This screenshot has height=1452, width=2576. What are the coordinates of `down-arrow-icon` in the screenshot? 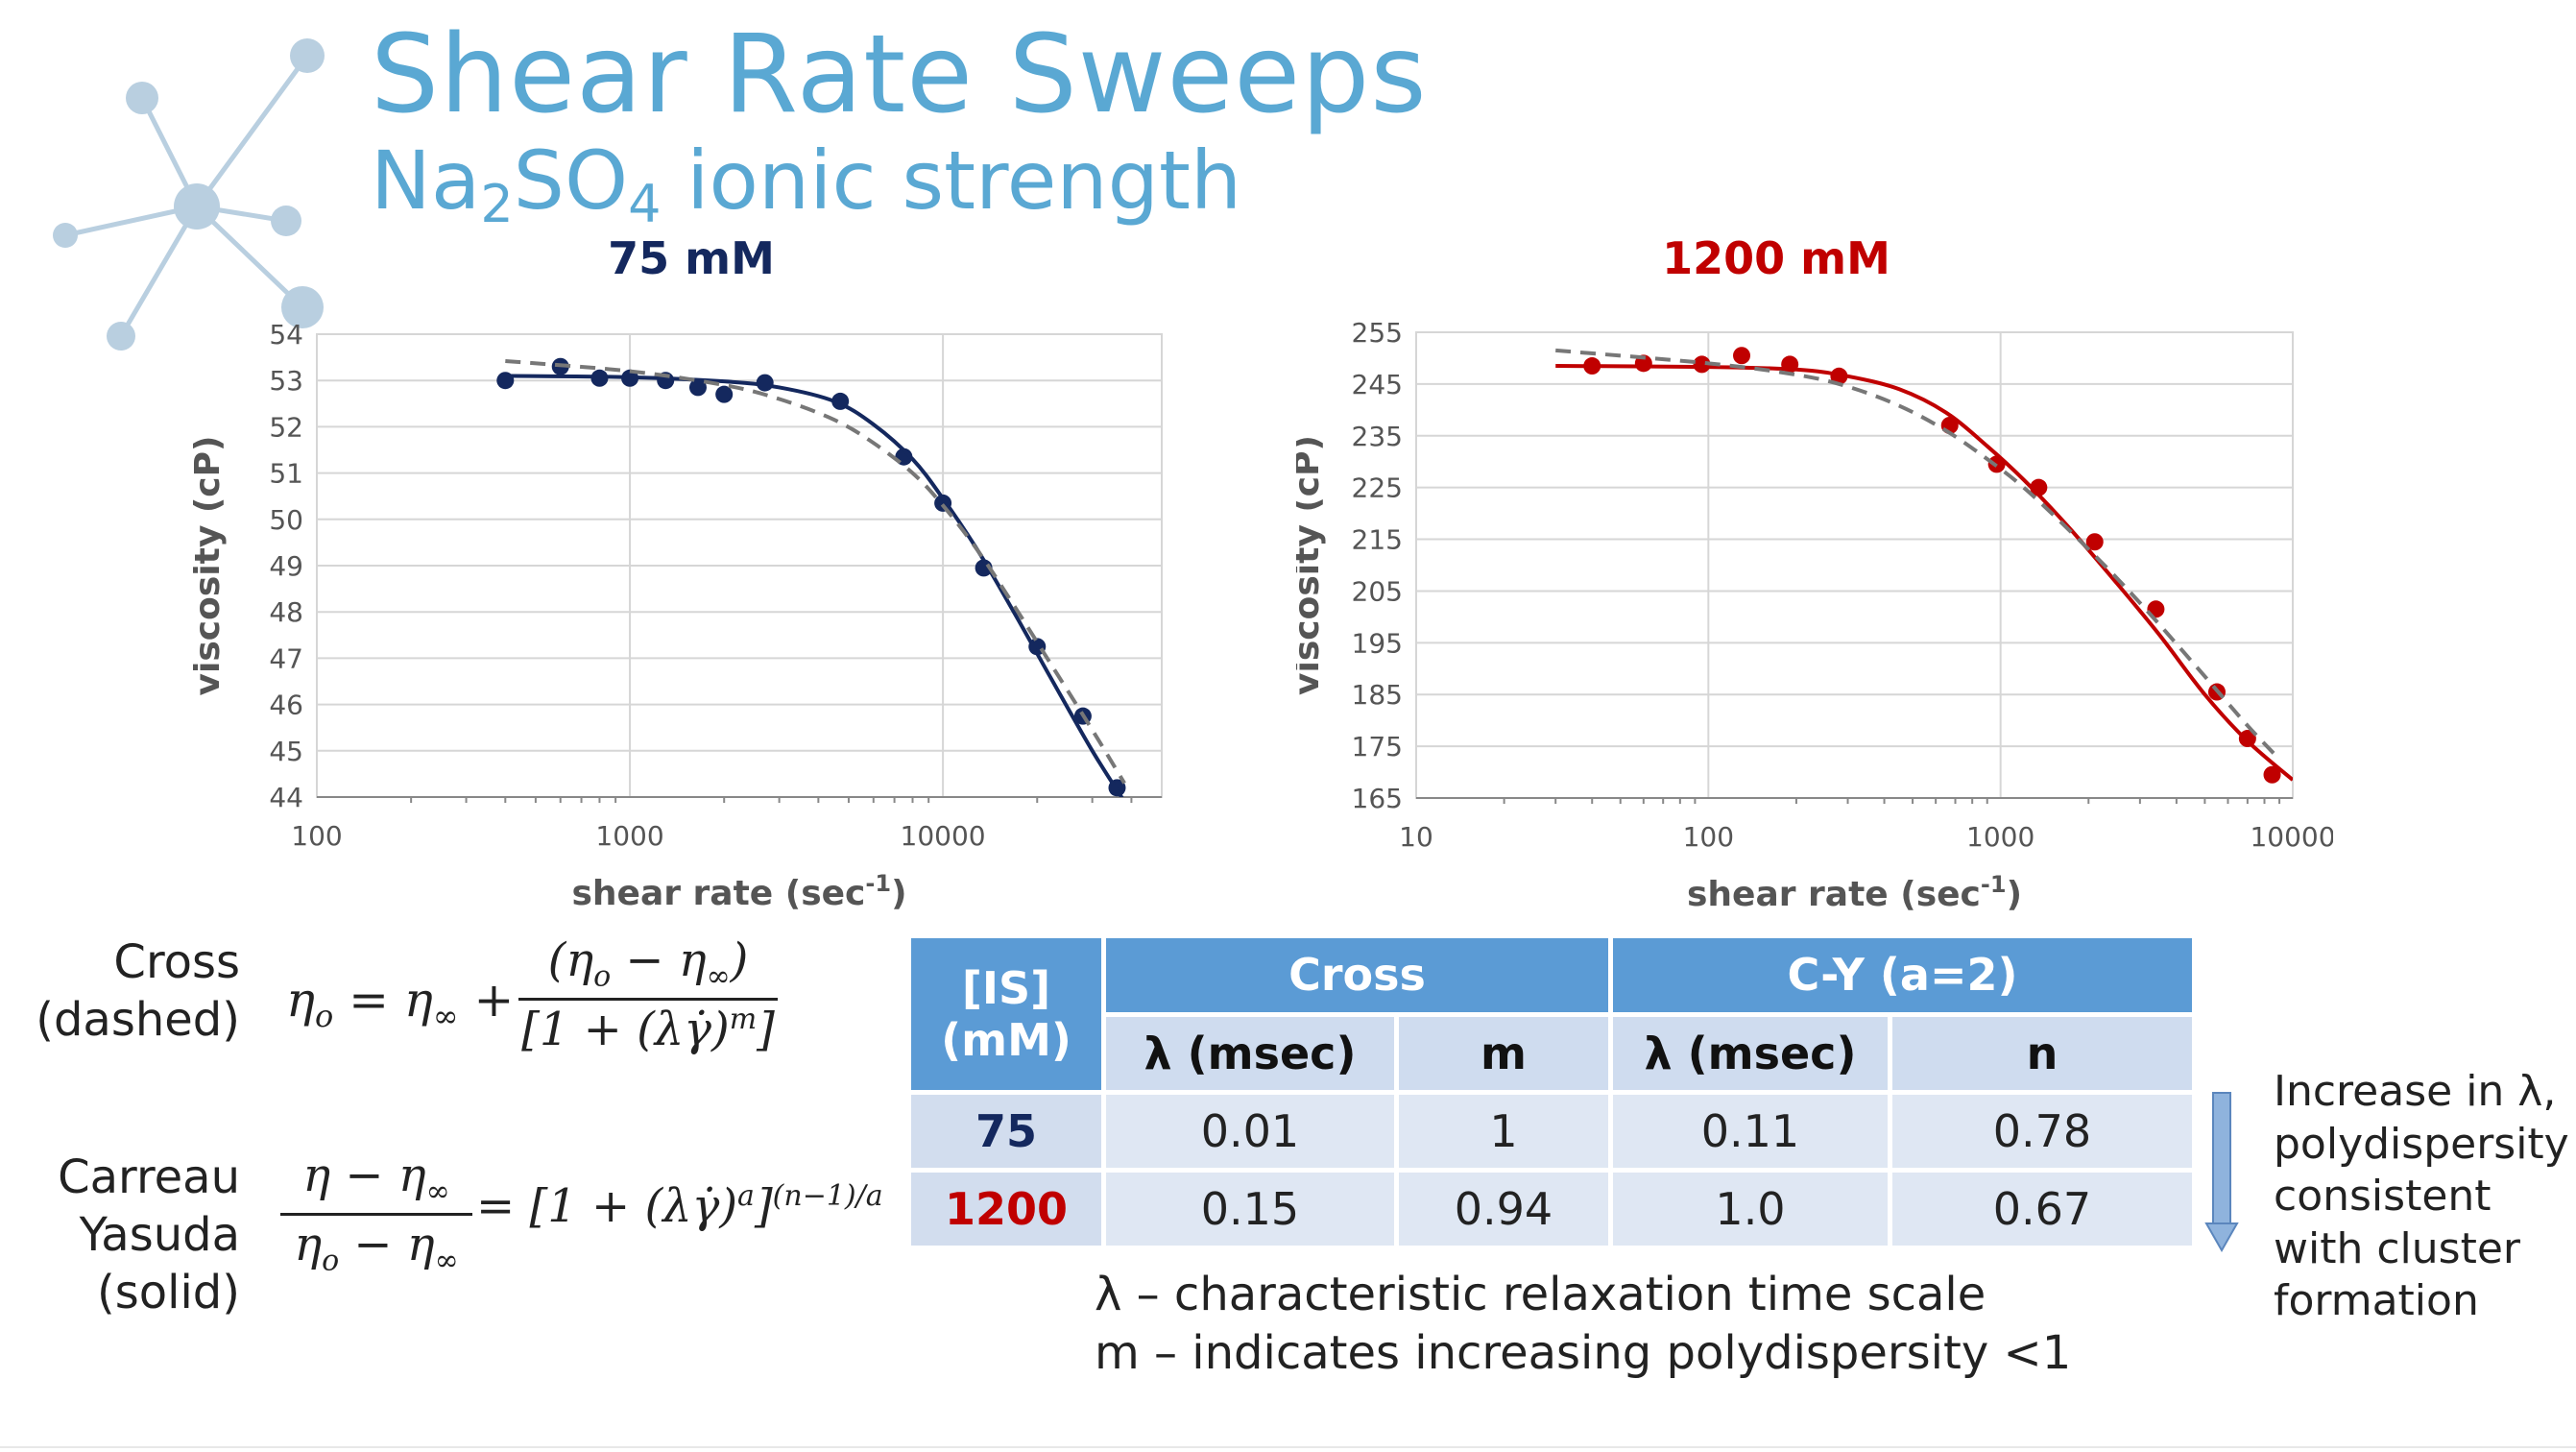 It's located at (2221, 1173).